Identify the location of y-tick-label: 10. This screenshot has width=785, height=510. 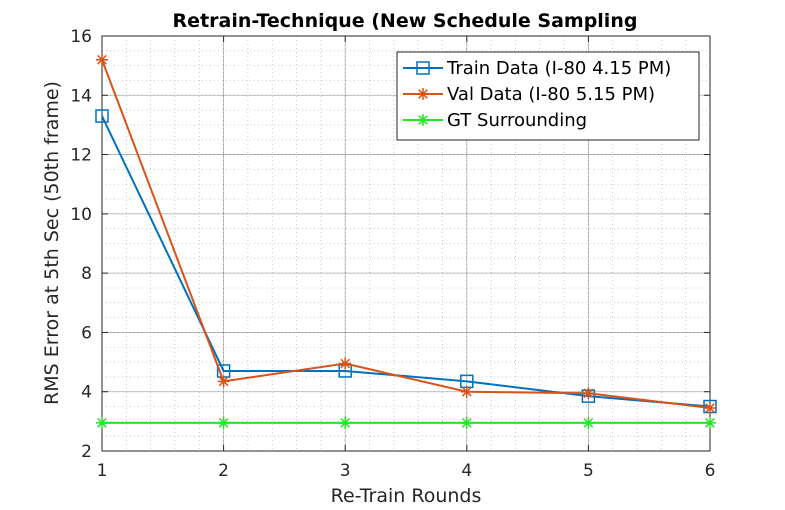
(81, 215).